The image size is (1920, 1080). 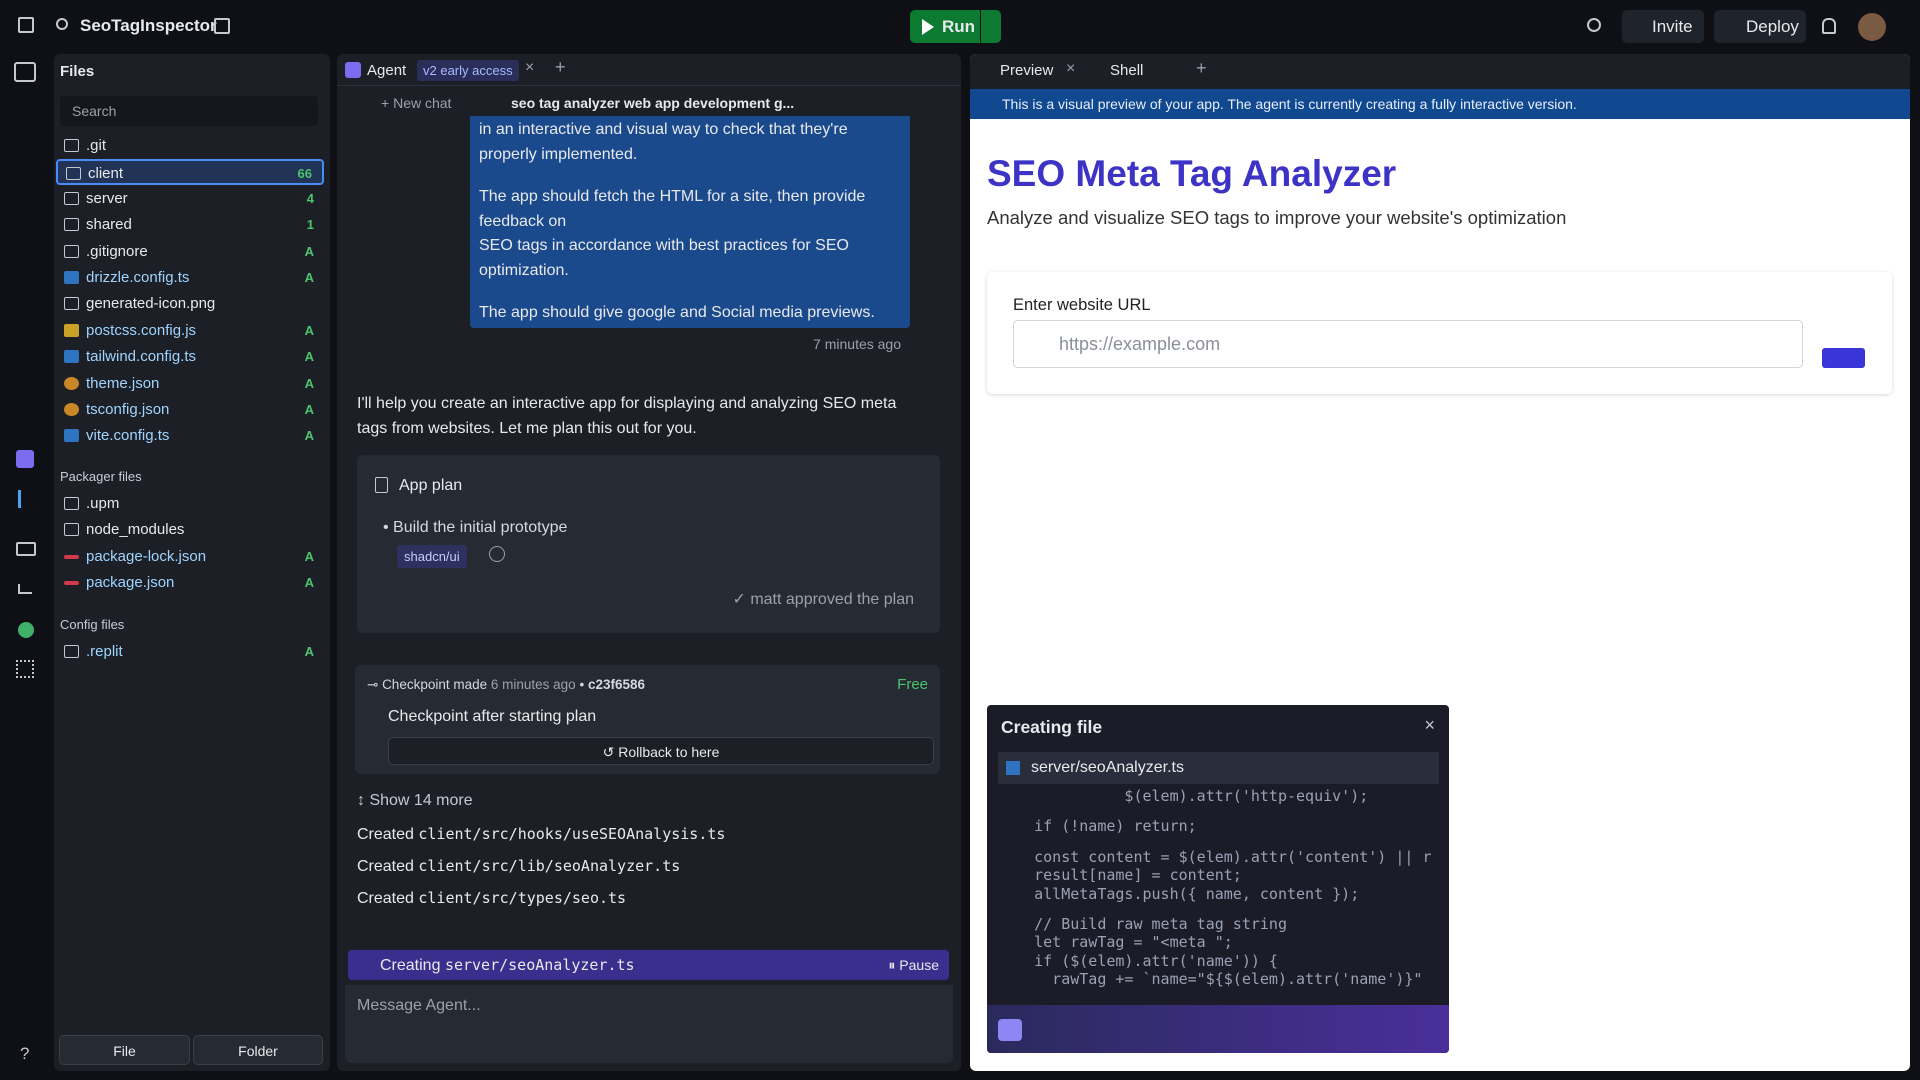 I want to click on agent-logo, so click(x=1010, y=1030).